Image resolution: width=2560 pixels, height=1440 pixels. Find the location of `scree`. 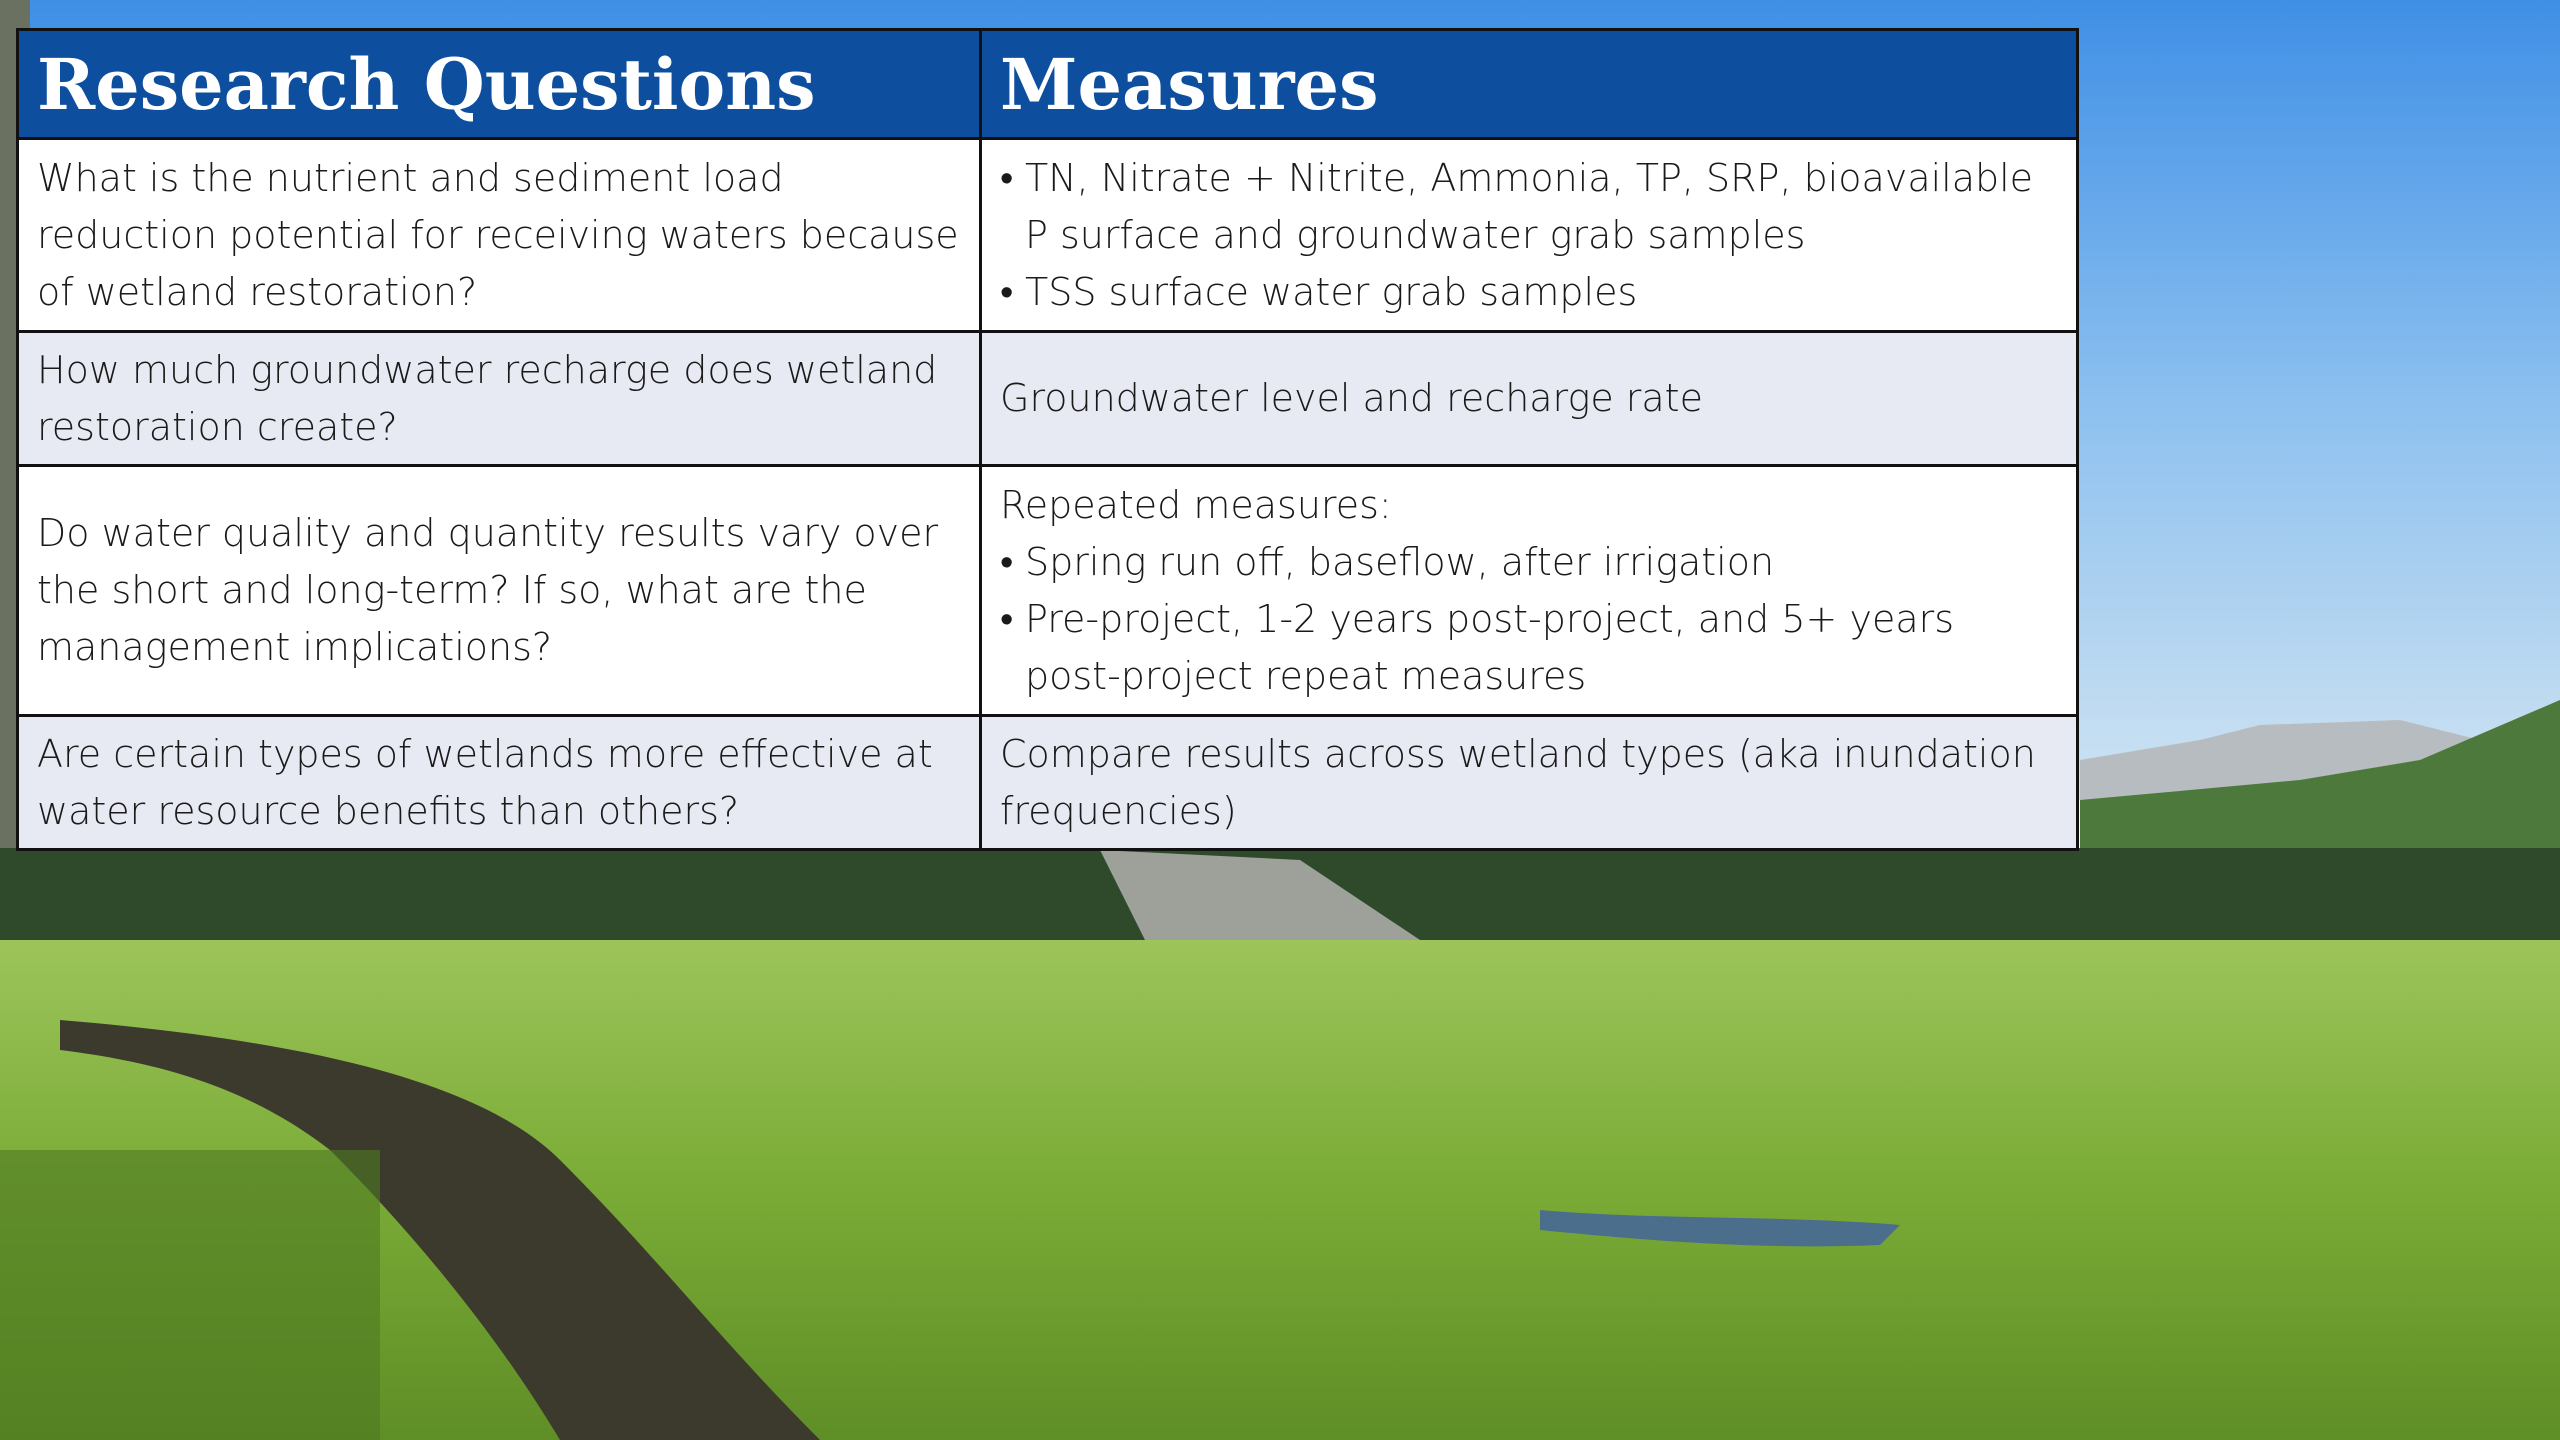

scree is located at coordinates (1260, 900).